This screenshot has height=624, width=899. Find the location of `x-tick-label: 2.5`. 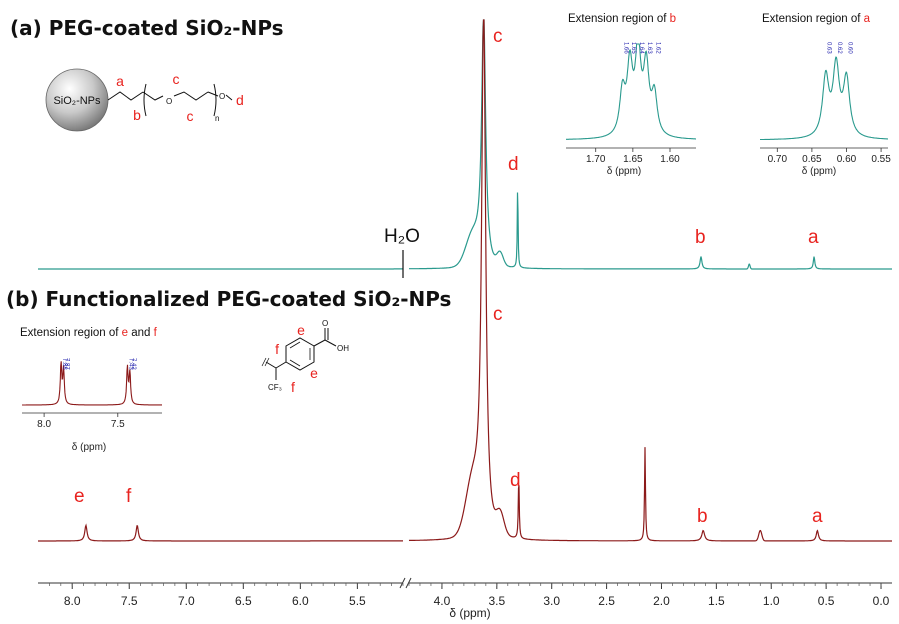

x-tick-label: 2.5 is located at coordinates (606, 601).